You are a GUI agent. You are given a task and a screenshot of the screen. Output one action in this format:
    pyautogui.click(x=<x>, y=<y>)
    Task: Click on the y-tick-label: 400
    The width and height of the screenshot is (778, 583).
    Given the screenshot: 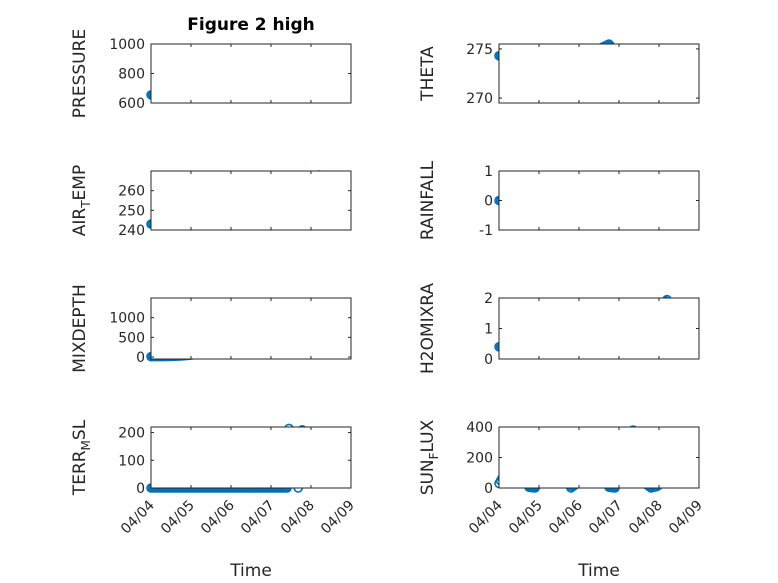 What is the action you would take?
    pyautogui.click(x=479, y=428)
    